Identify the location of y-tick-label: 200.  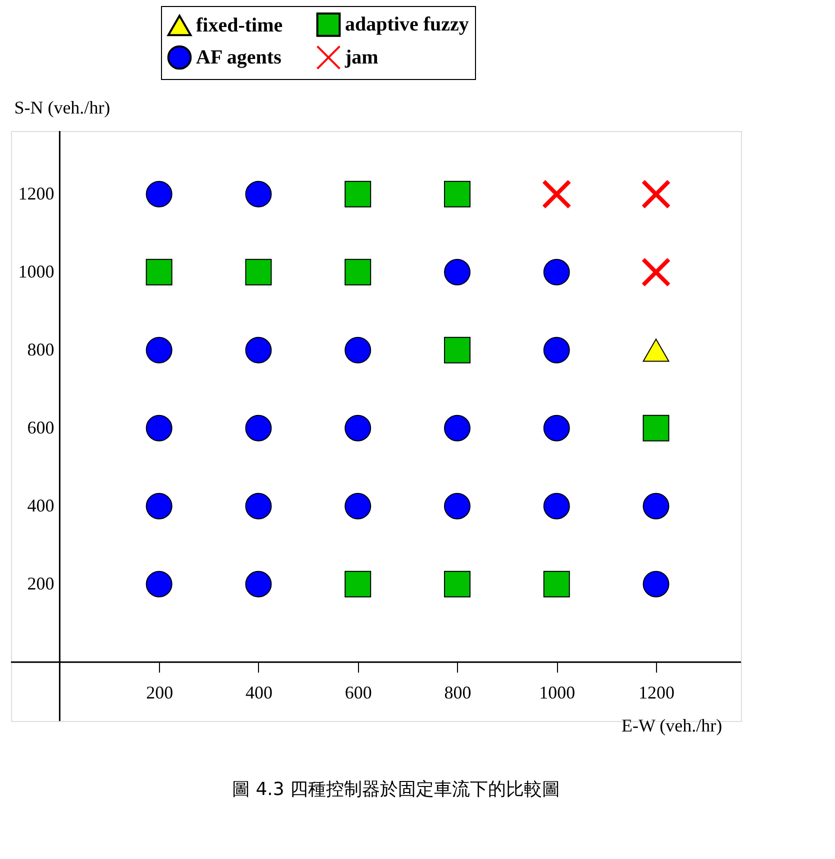
(40, 584).